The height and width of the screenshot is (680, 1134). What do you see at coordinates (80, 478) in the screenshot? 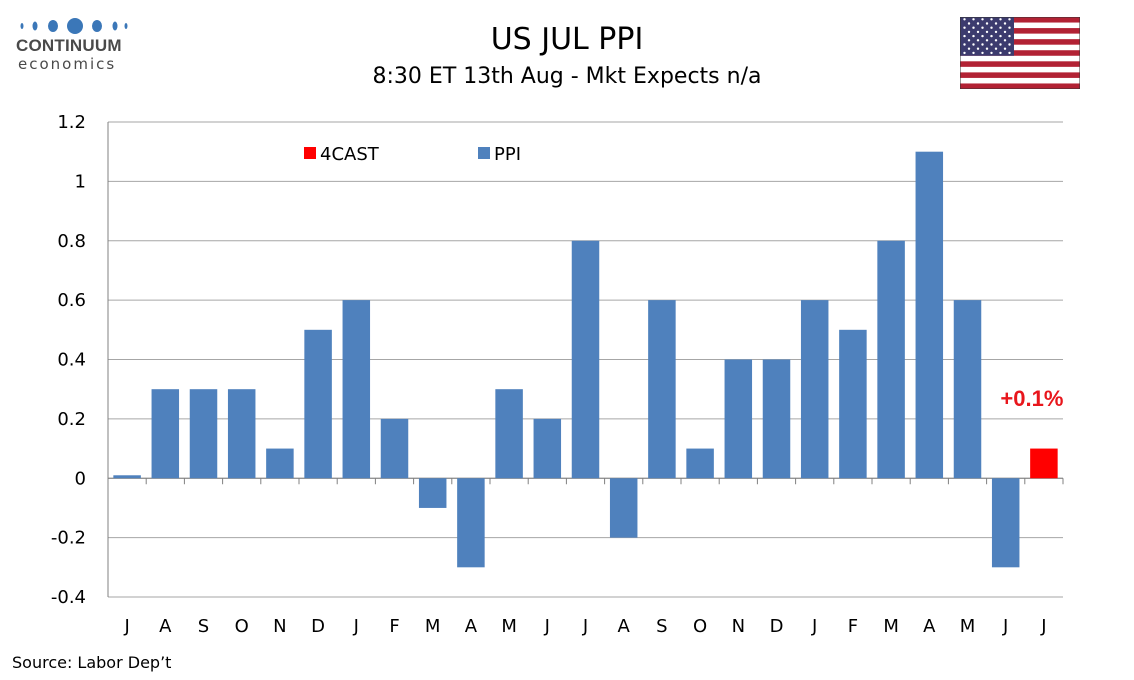
I see `y-tick-label: 0` at bounding box center [80, 478].